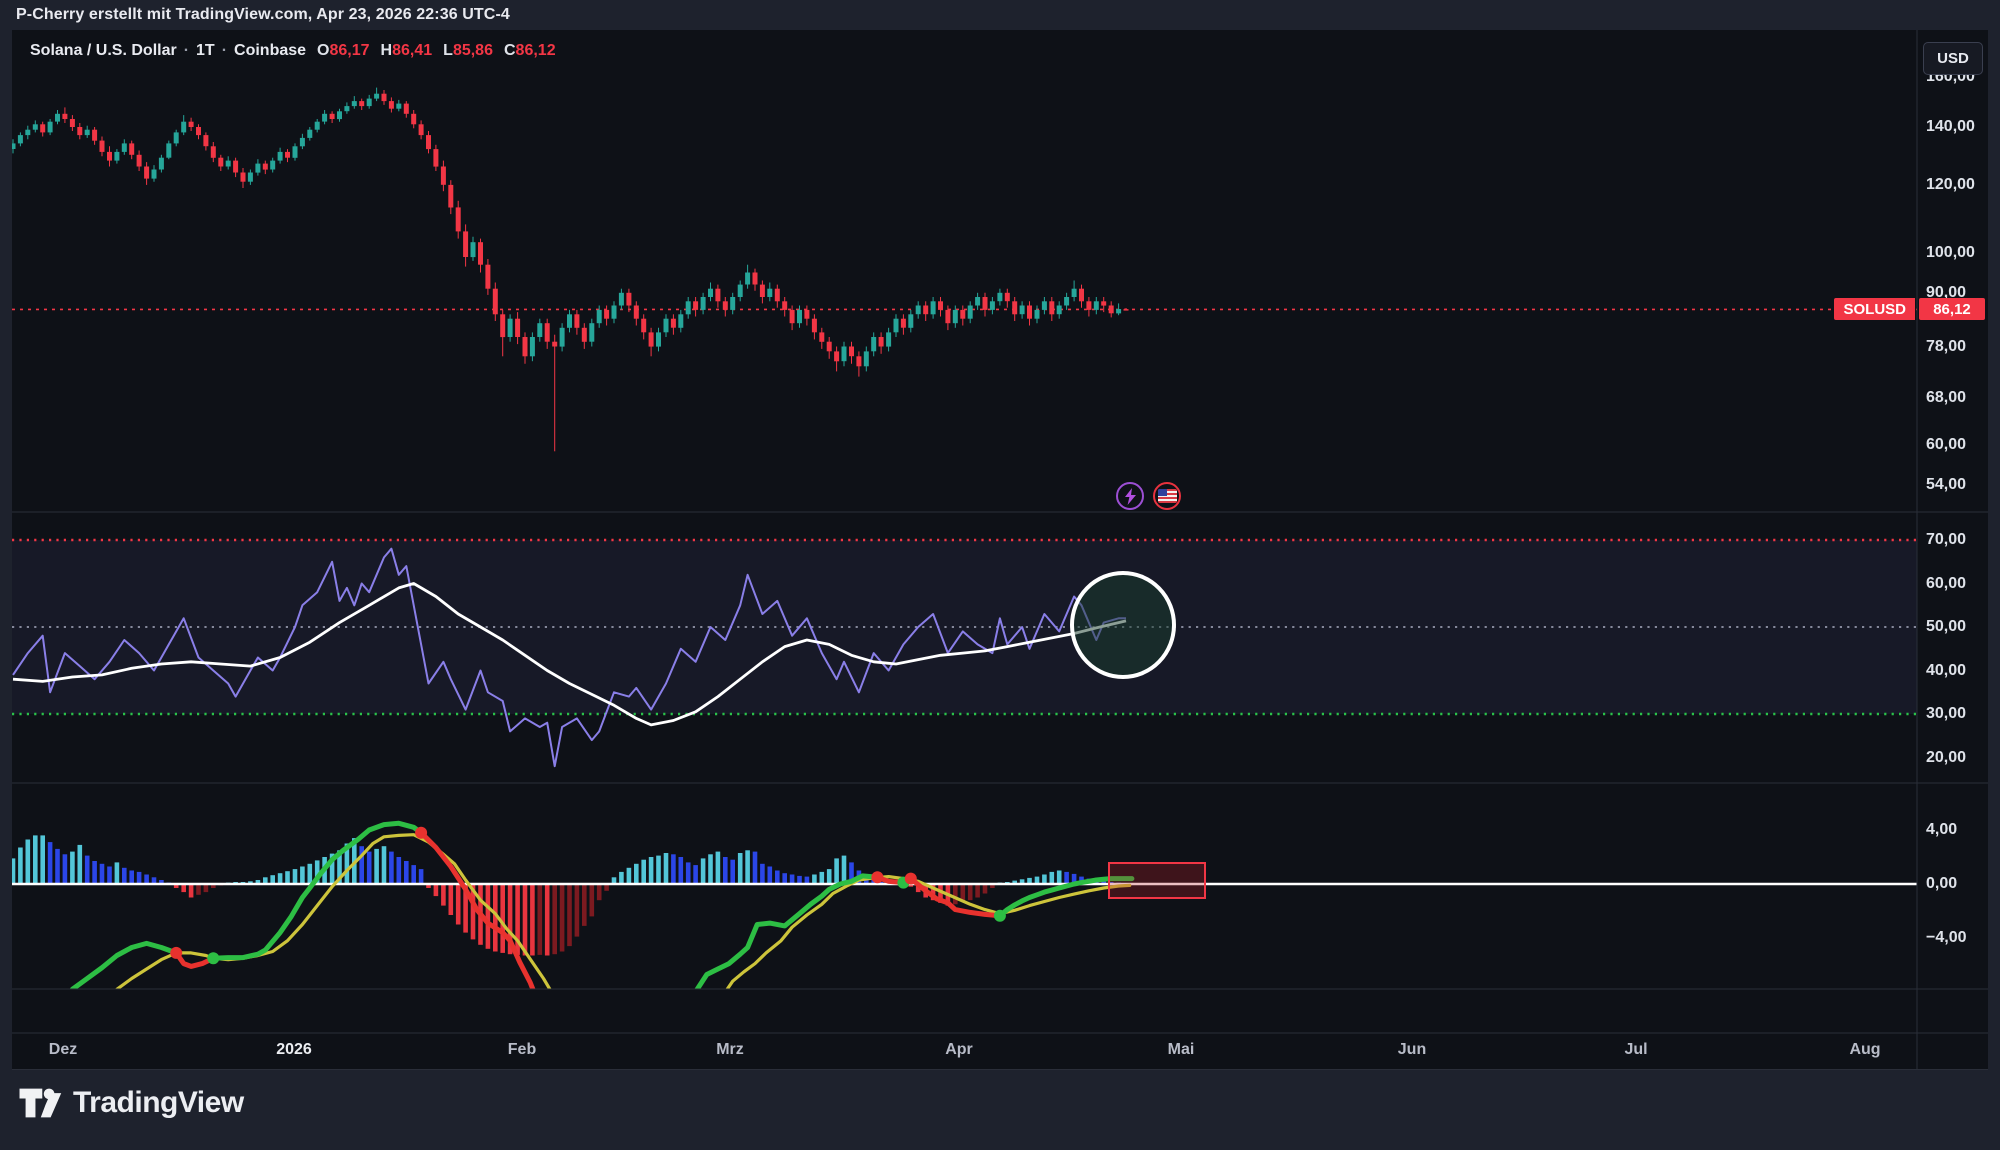 This screenshot has width=2000, height=1150. Describe the element at coordinates (406, 50) in the screenshot. I see `ohlc-high: H86,41` at that location.